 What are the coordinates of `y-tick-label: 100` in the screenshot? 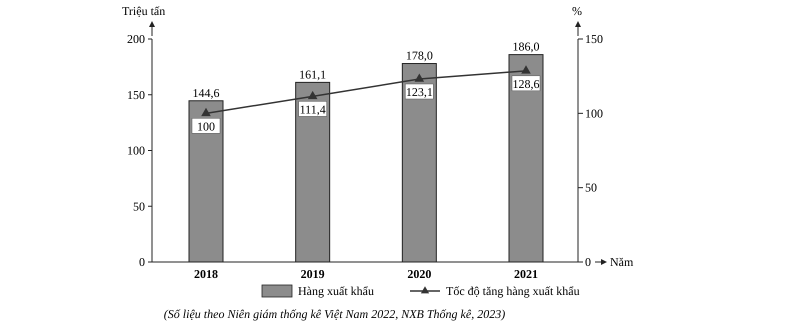 It's located at (136, 151).